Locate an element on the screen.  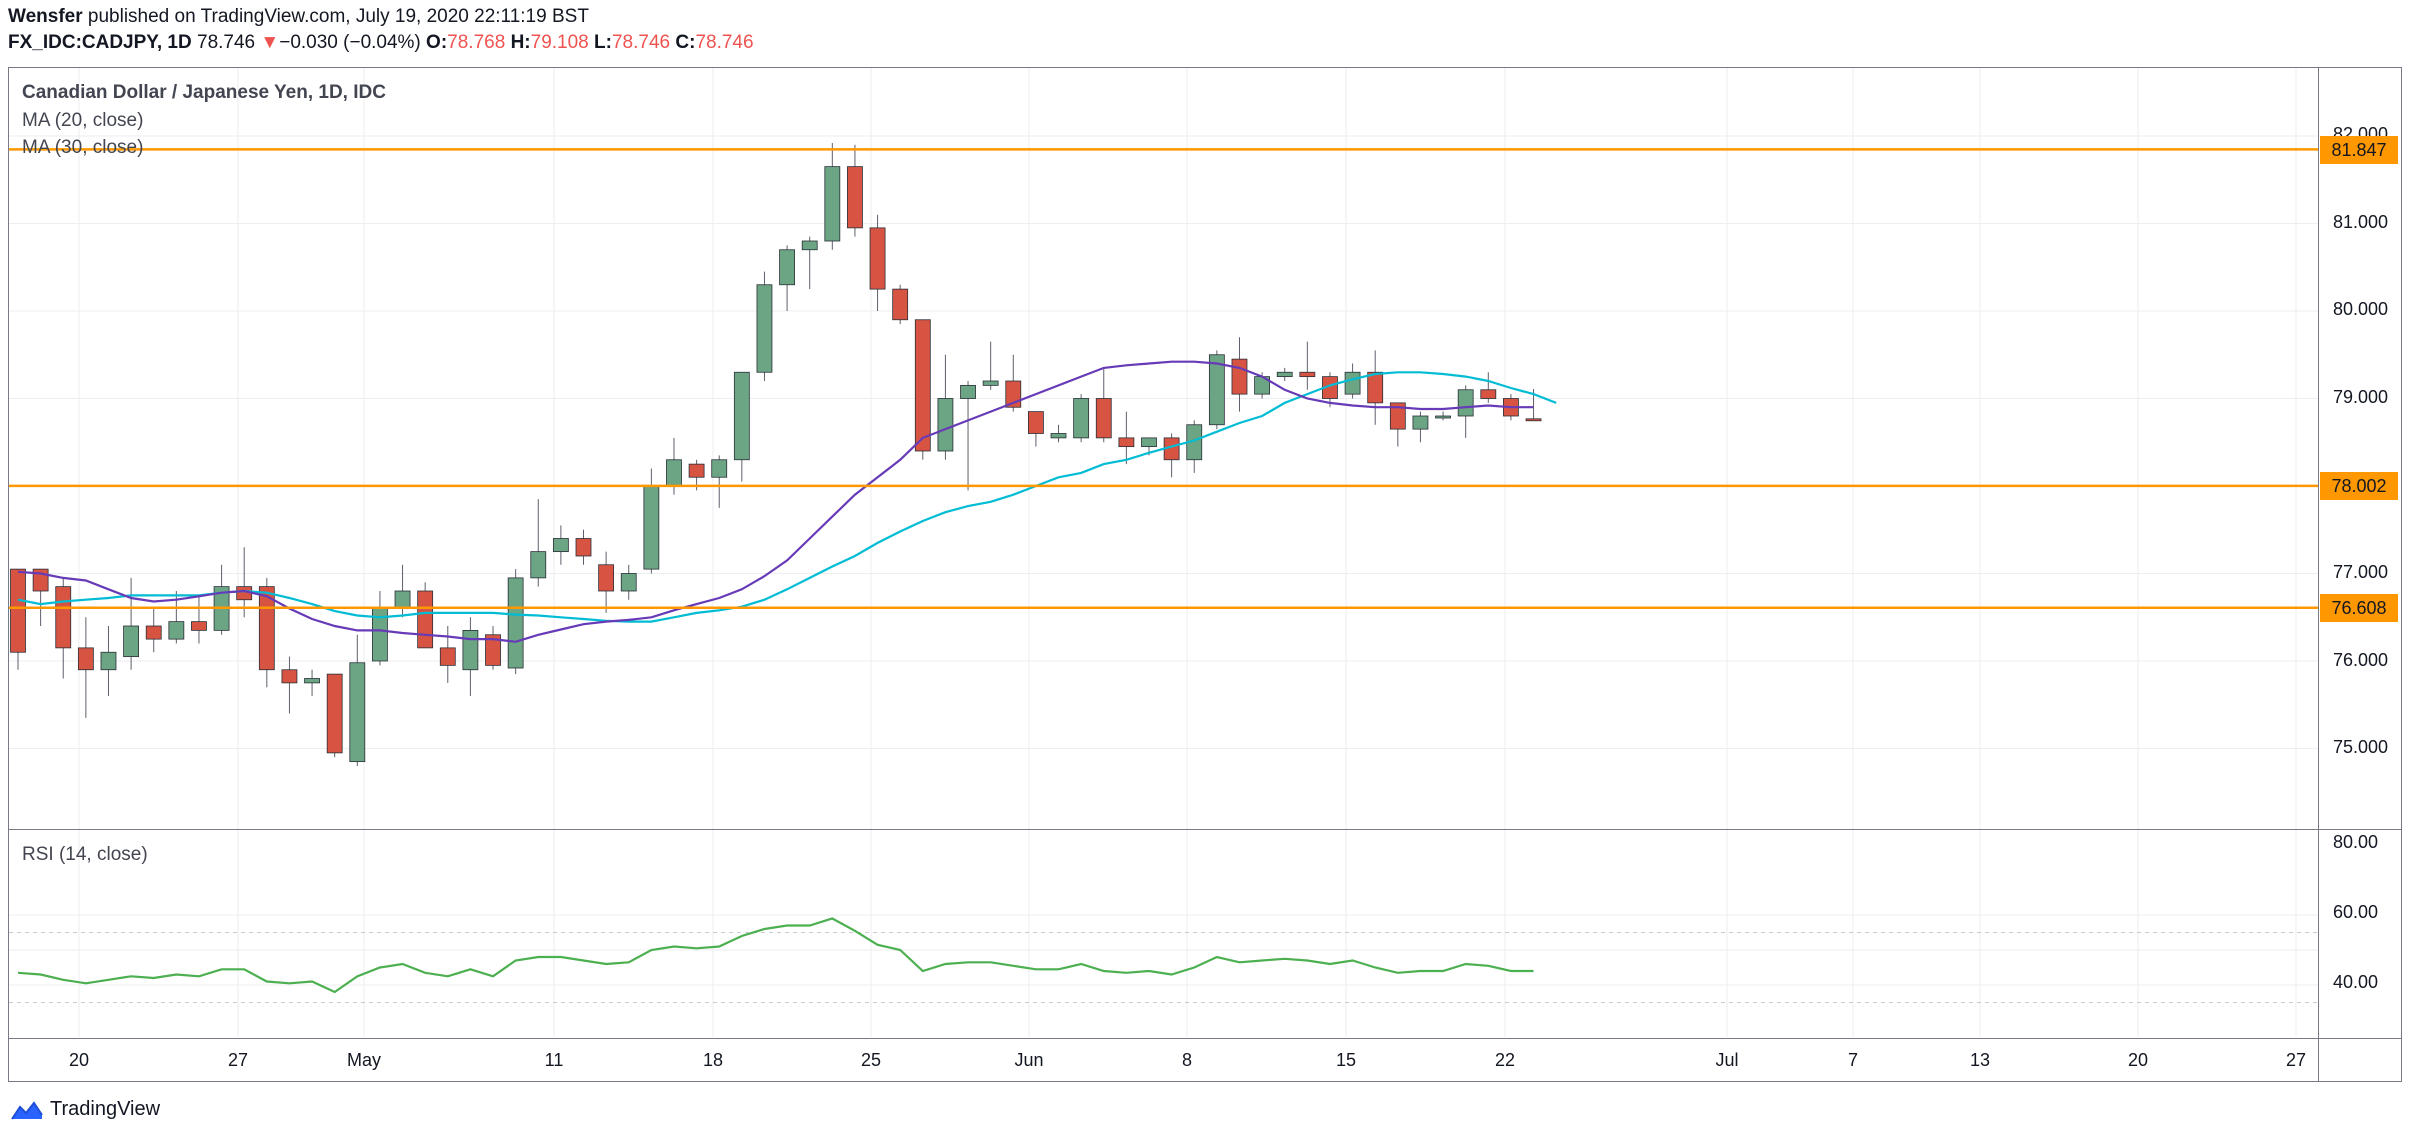
price-change: −0.030 (−0.04%) is located at coordinates (350, 42).